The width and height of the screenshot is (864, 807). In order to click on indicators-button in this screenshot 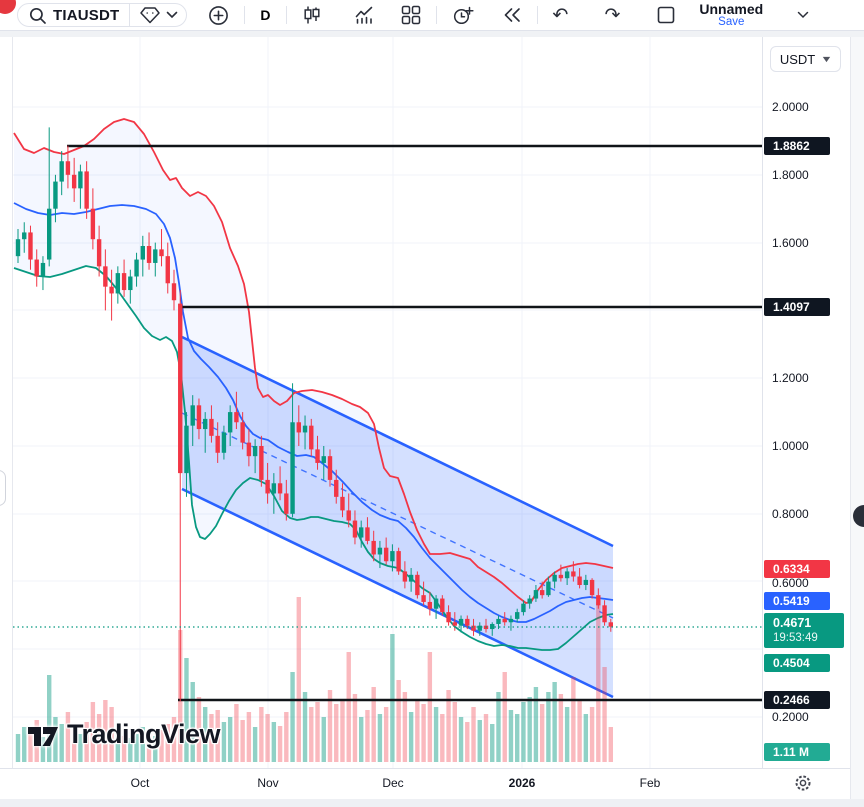, I will do `click(364, 15)`.